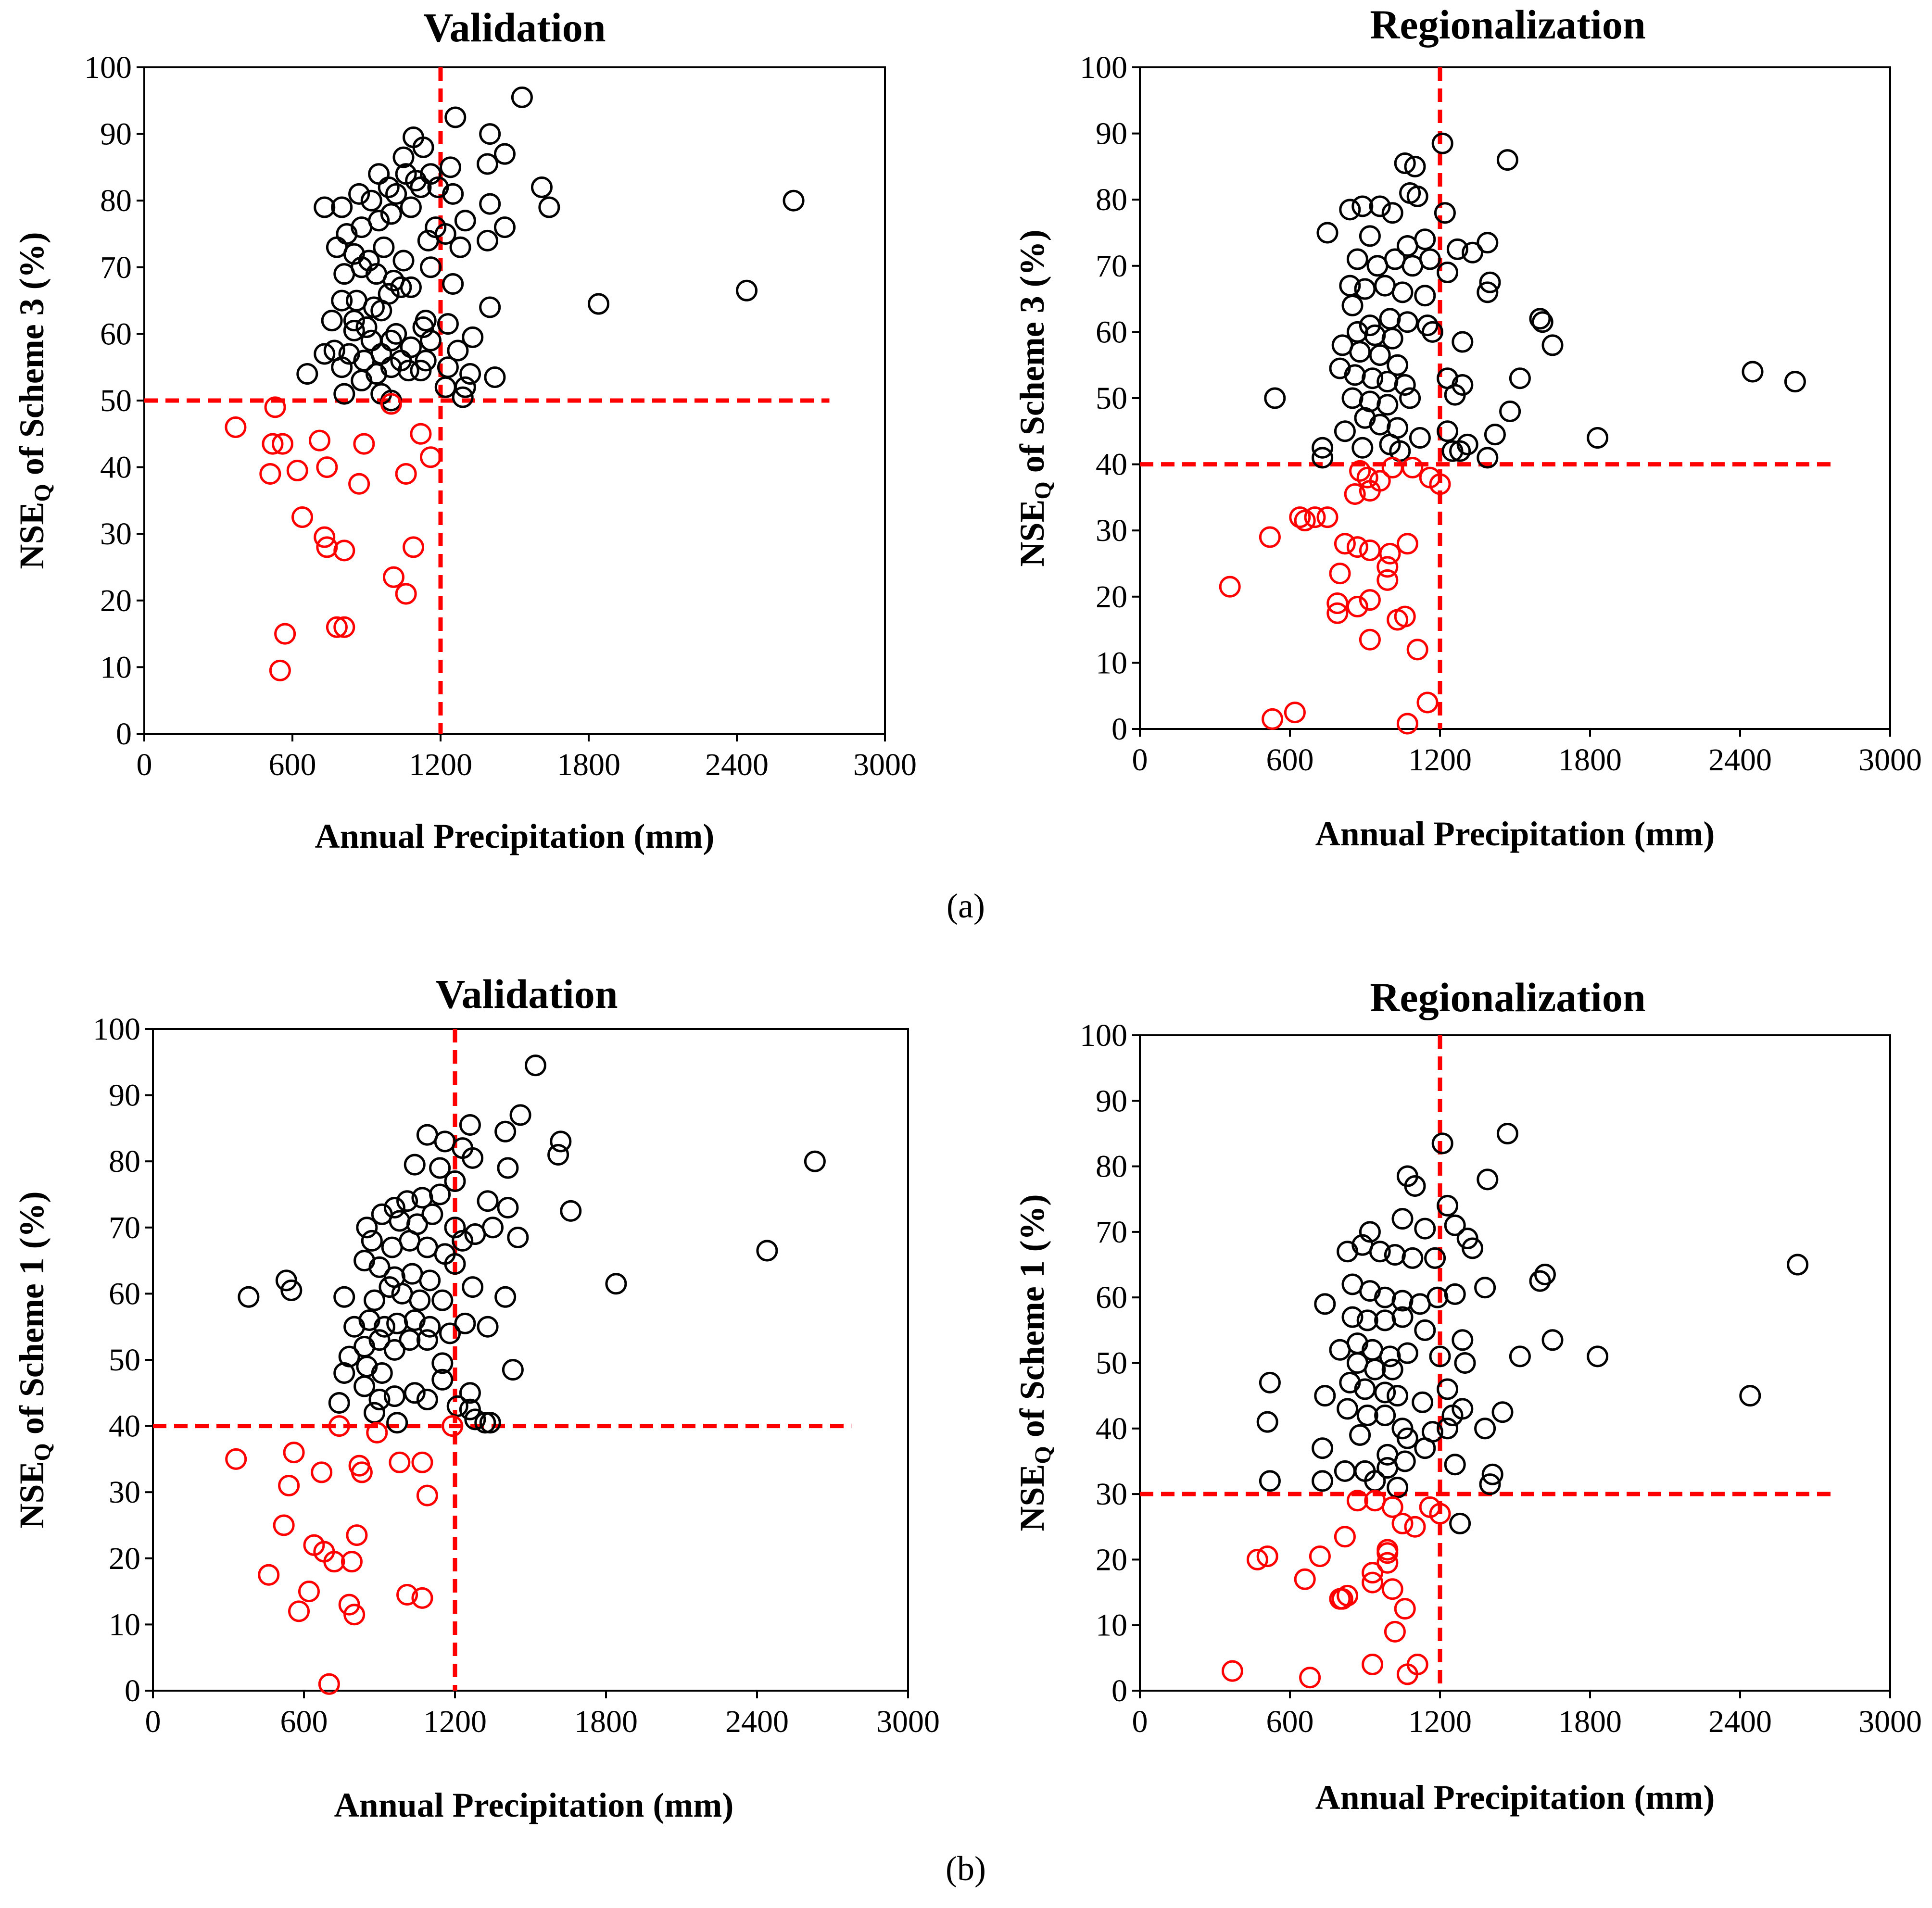  I want to click on data-points, so click(1513, 433).